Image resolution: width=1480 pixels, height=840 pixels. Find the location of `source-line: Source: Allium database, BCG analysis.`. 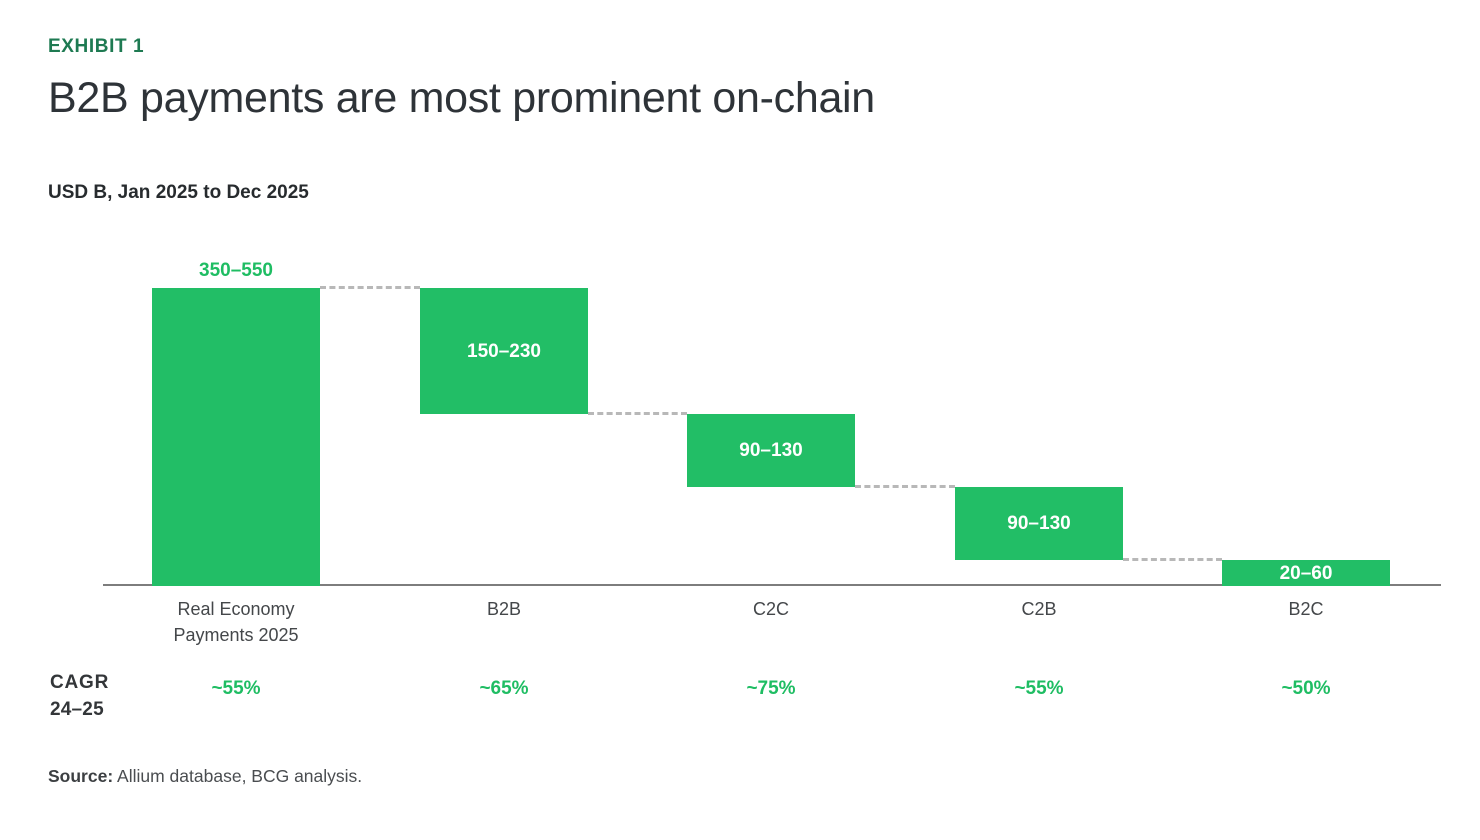

source-line: Source: Allium database, BCG analysis. is located at coordinates (205, 776).